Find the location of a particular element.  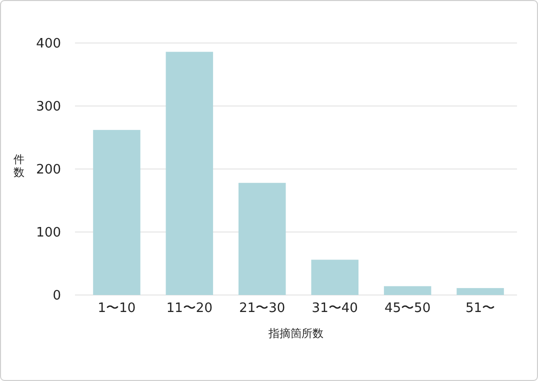

y-tick-label: 400 is located at coordinates (48, 44).